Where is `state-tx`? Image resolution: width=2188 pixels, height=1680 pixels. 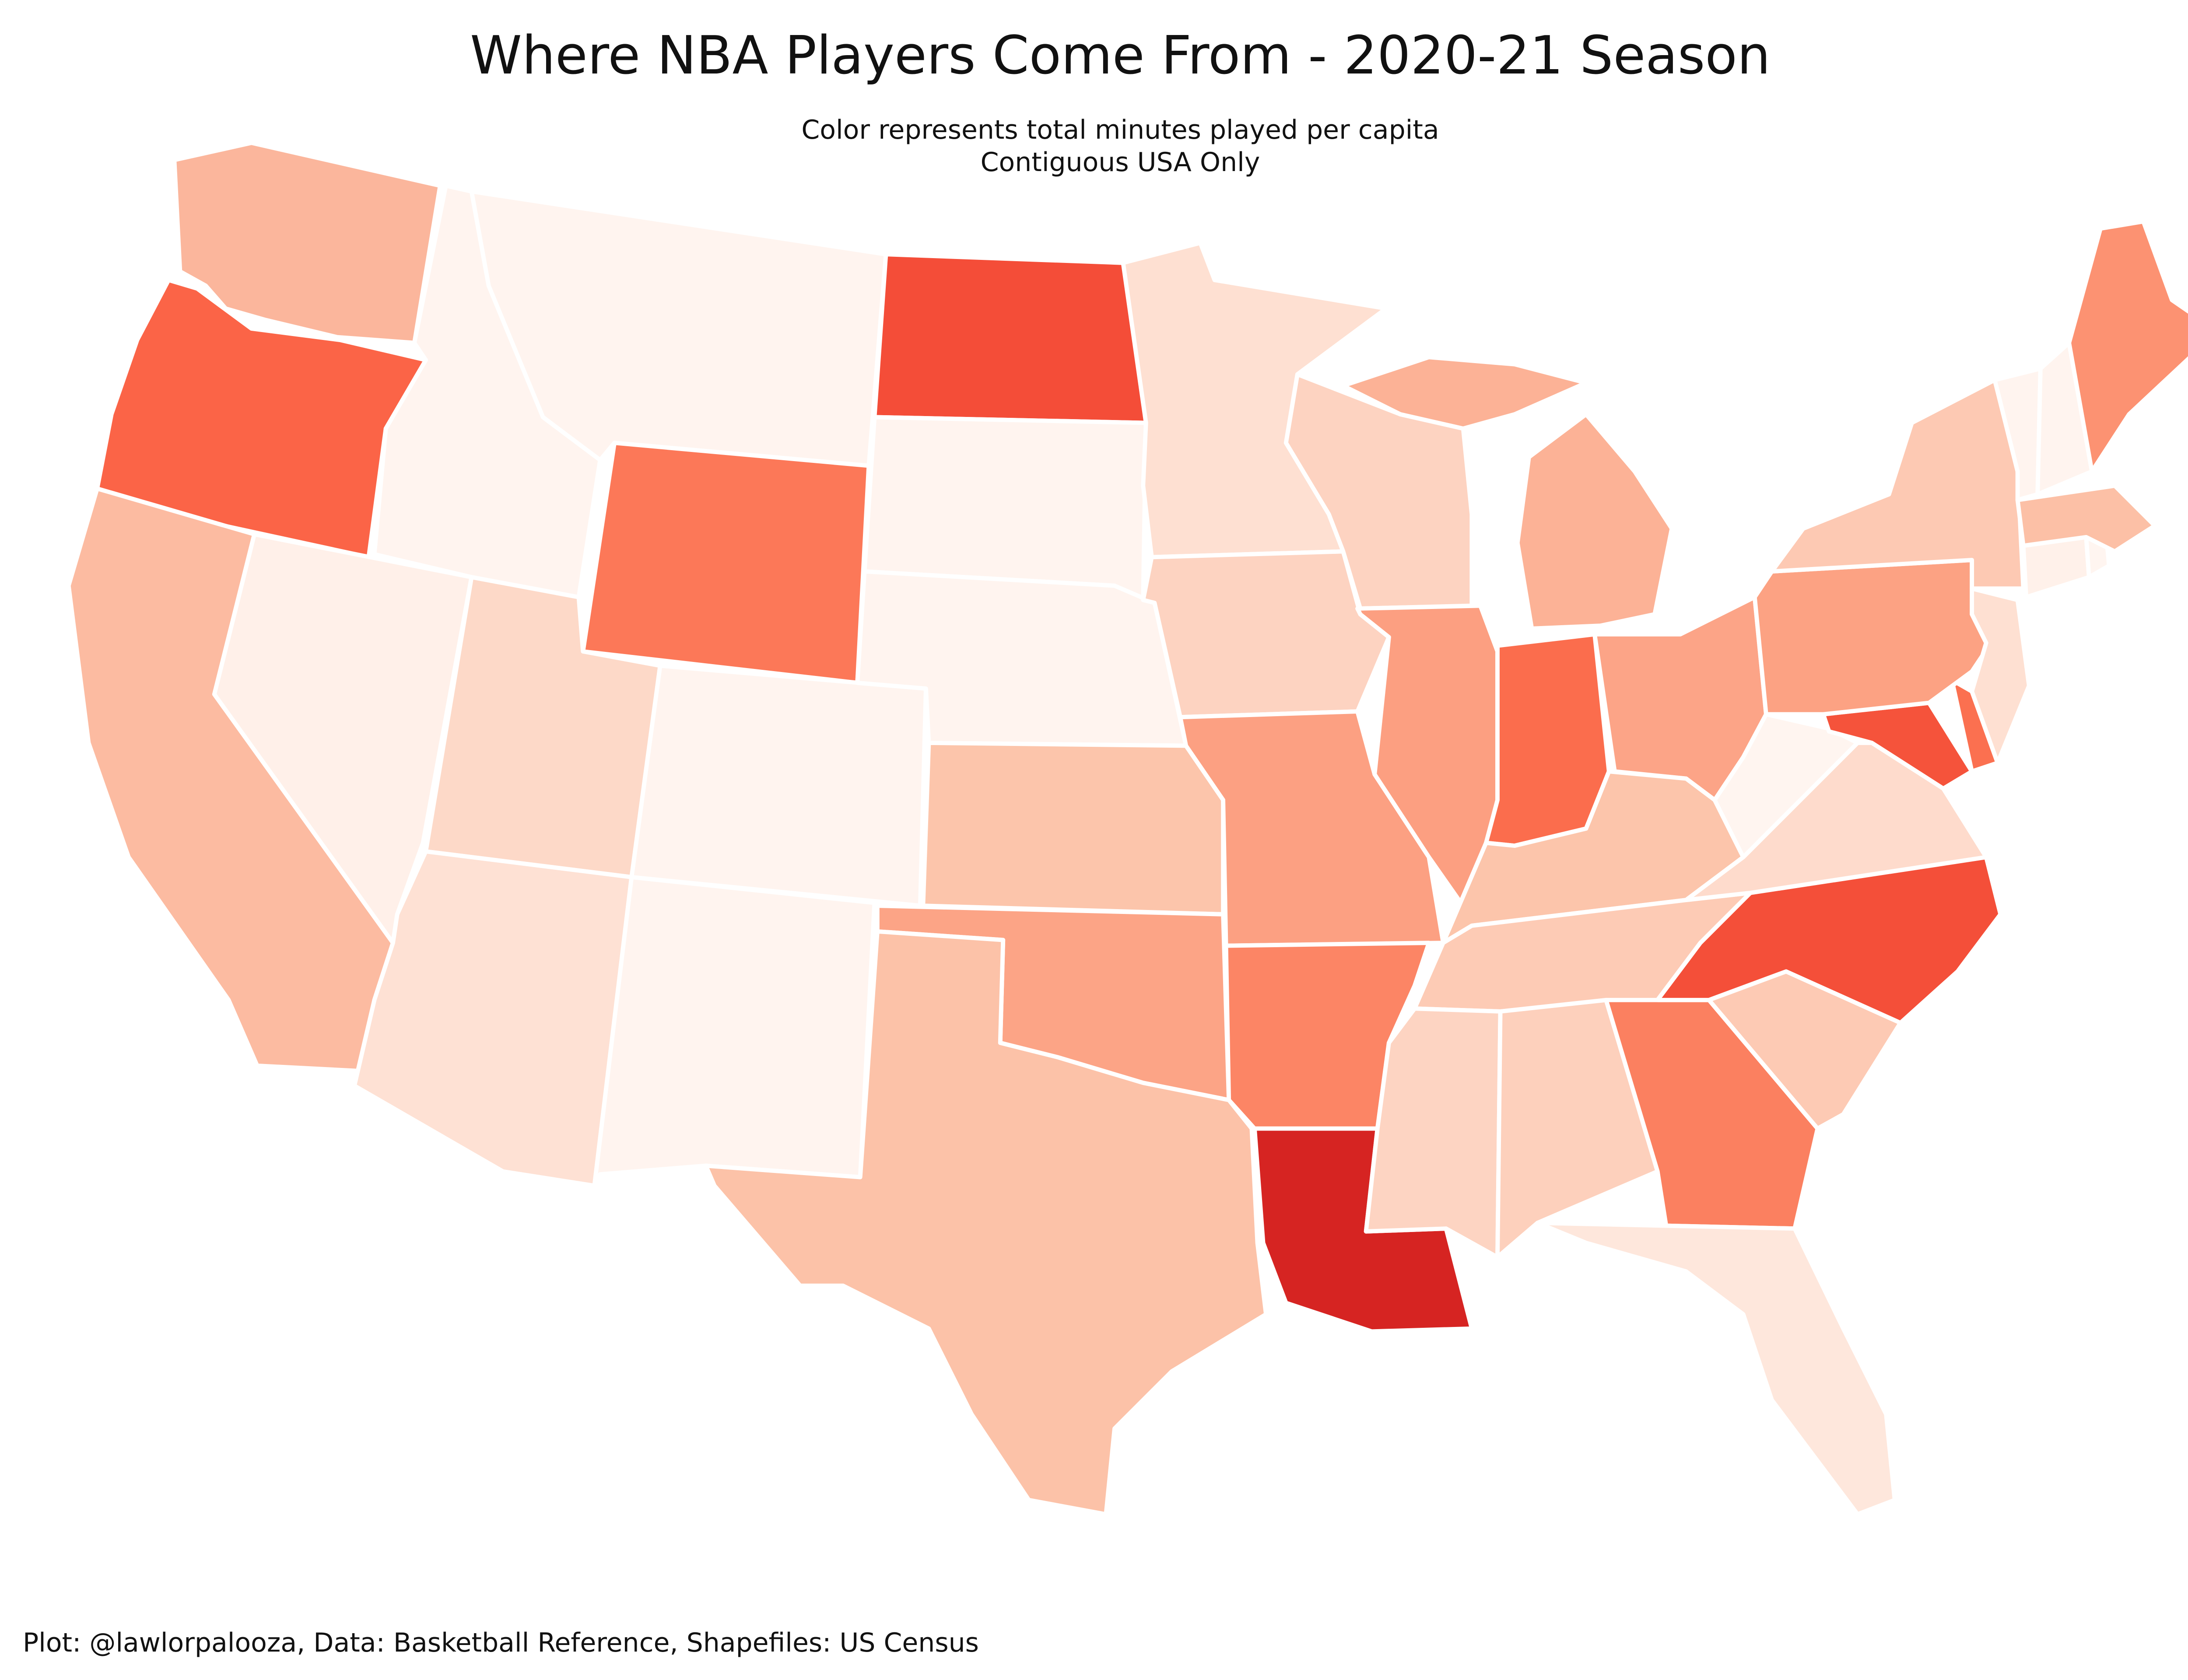
state-tx is located at coordinates (986, 1223).